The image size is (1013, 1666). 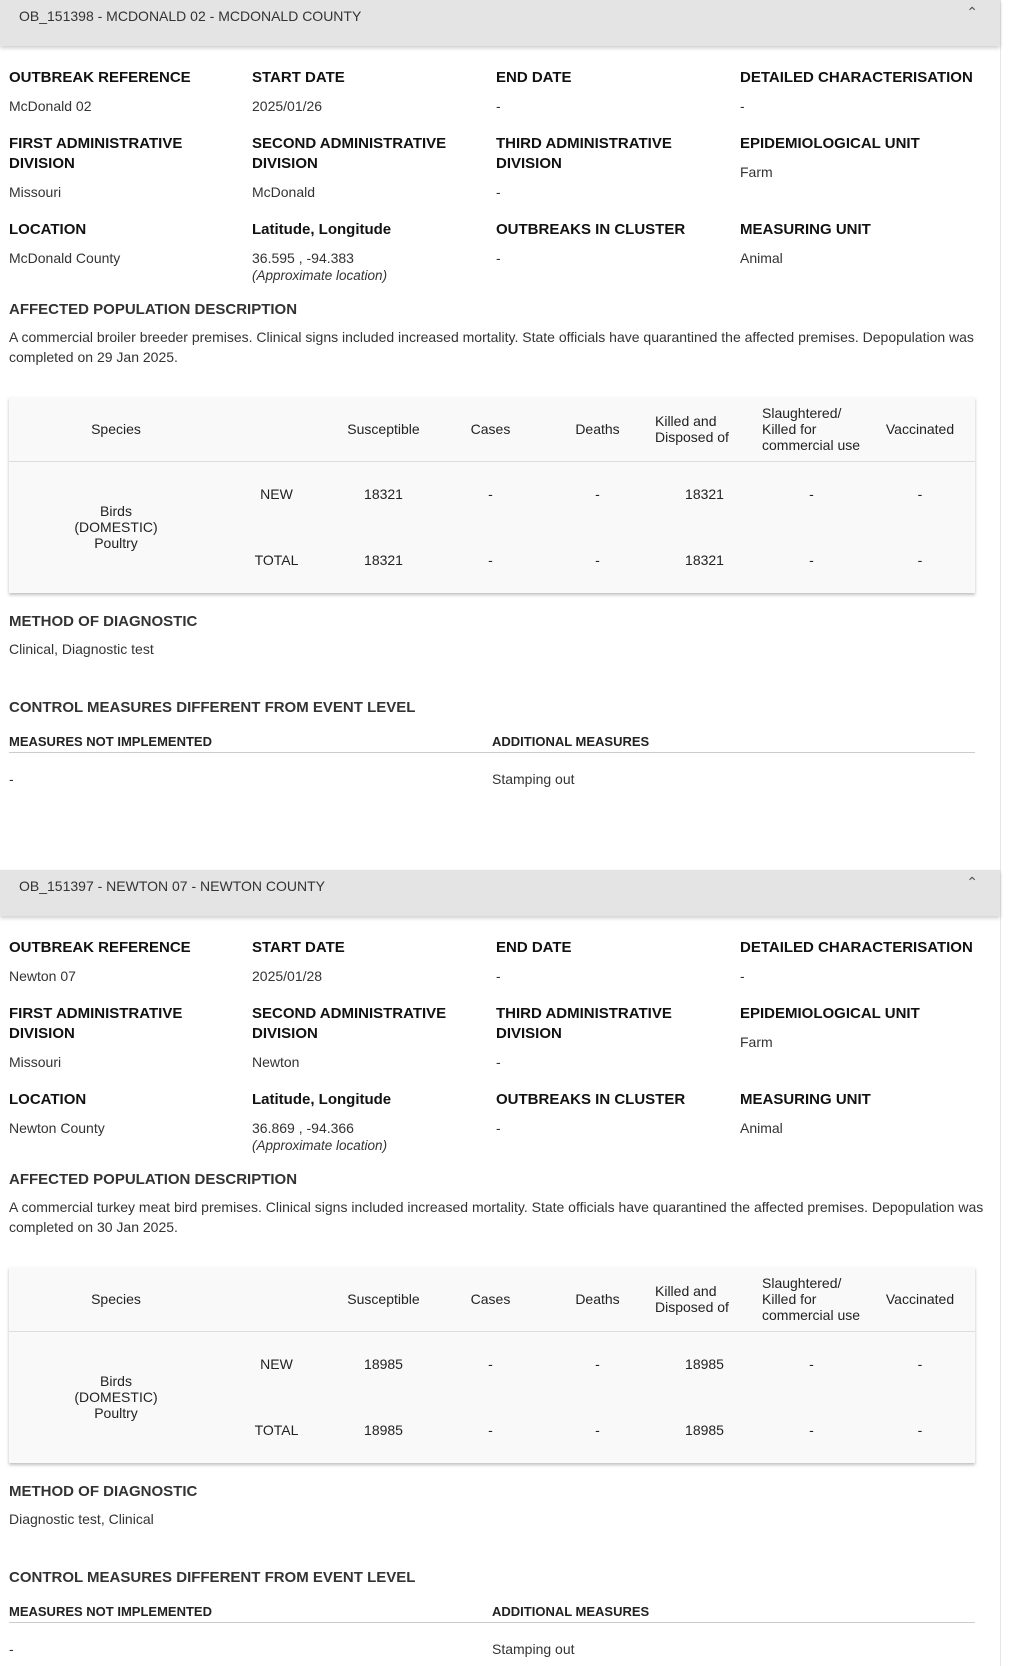 What do you see at coordinates (153, 309) in the screenshot?
I see `affected-label: AFFECTED POPULATION DESCRIPTION` at bounding box center [153, 309].